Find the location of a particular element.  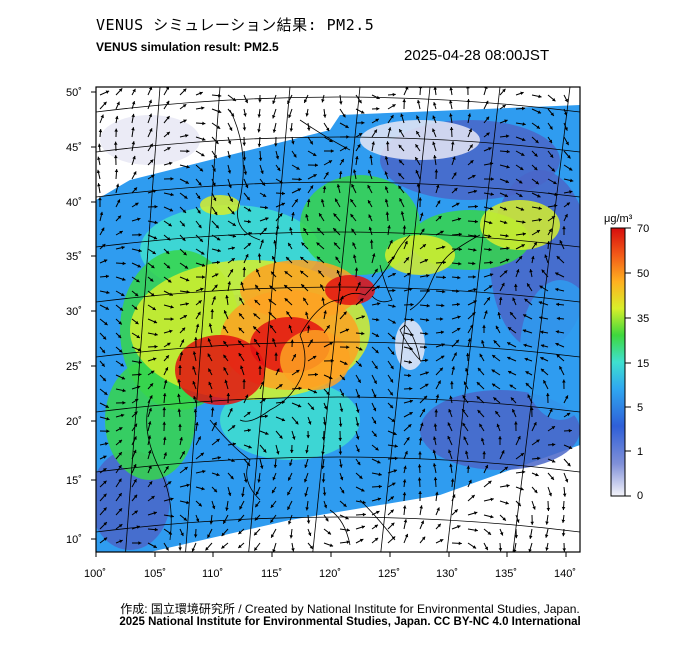

latitude-labels: 50˚ 45˚ 40˚ 35˚ 30˚ 25˚ 20˚ 15˚ 10˚ is located at coordinates (74, 316).